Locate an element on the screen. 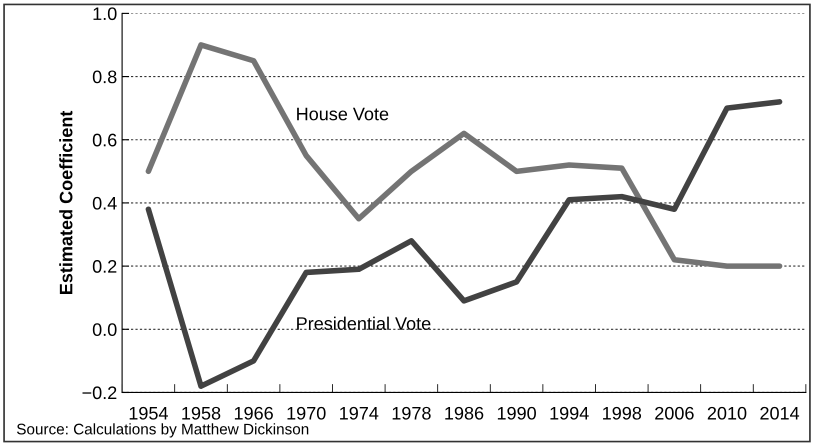 The width and height of the screenshot is (814, 446). source-note: Source: Calculations by Matthew Dickinson is located at coordinates (162, 430).